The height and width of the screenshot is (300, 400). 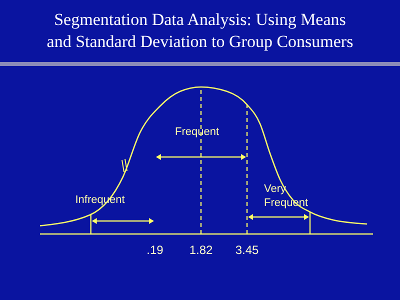 I want to click on x-tick-label: 1.82, so click(x=201, y=250).